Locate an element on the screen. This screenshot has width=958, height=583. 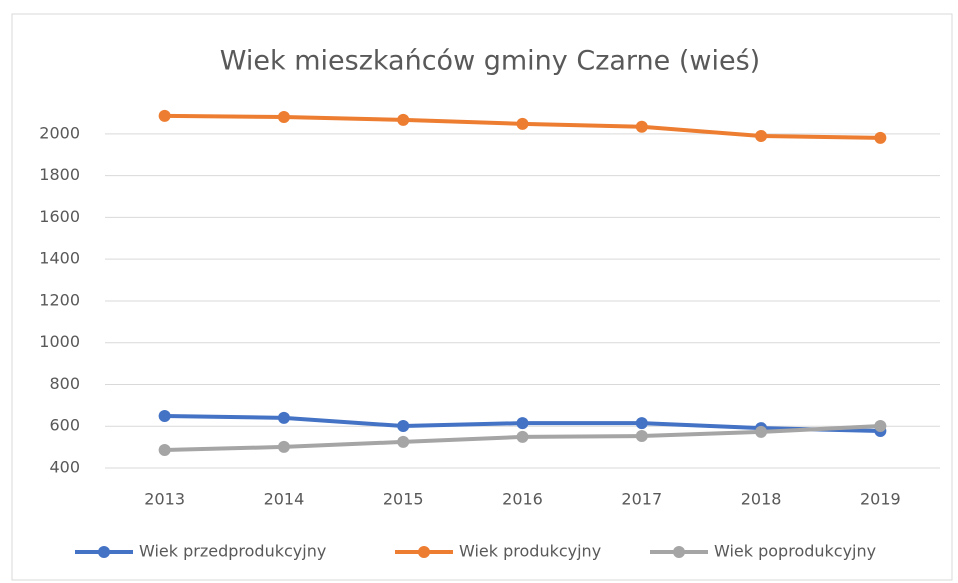
x-tick-label: 2019 is located at coordinates (880, 499).